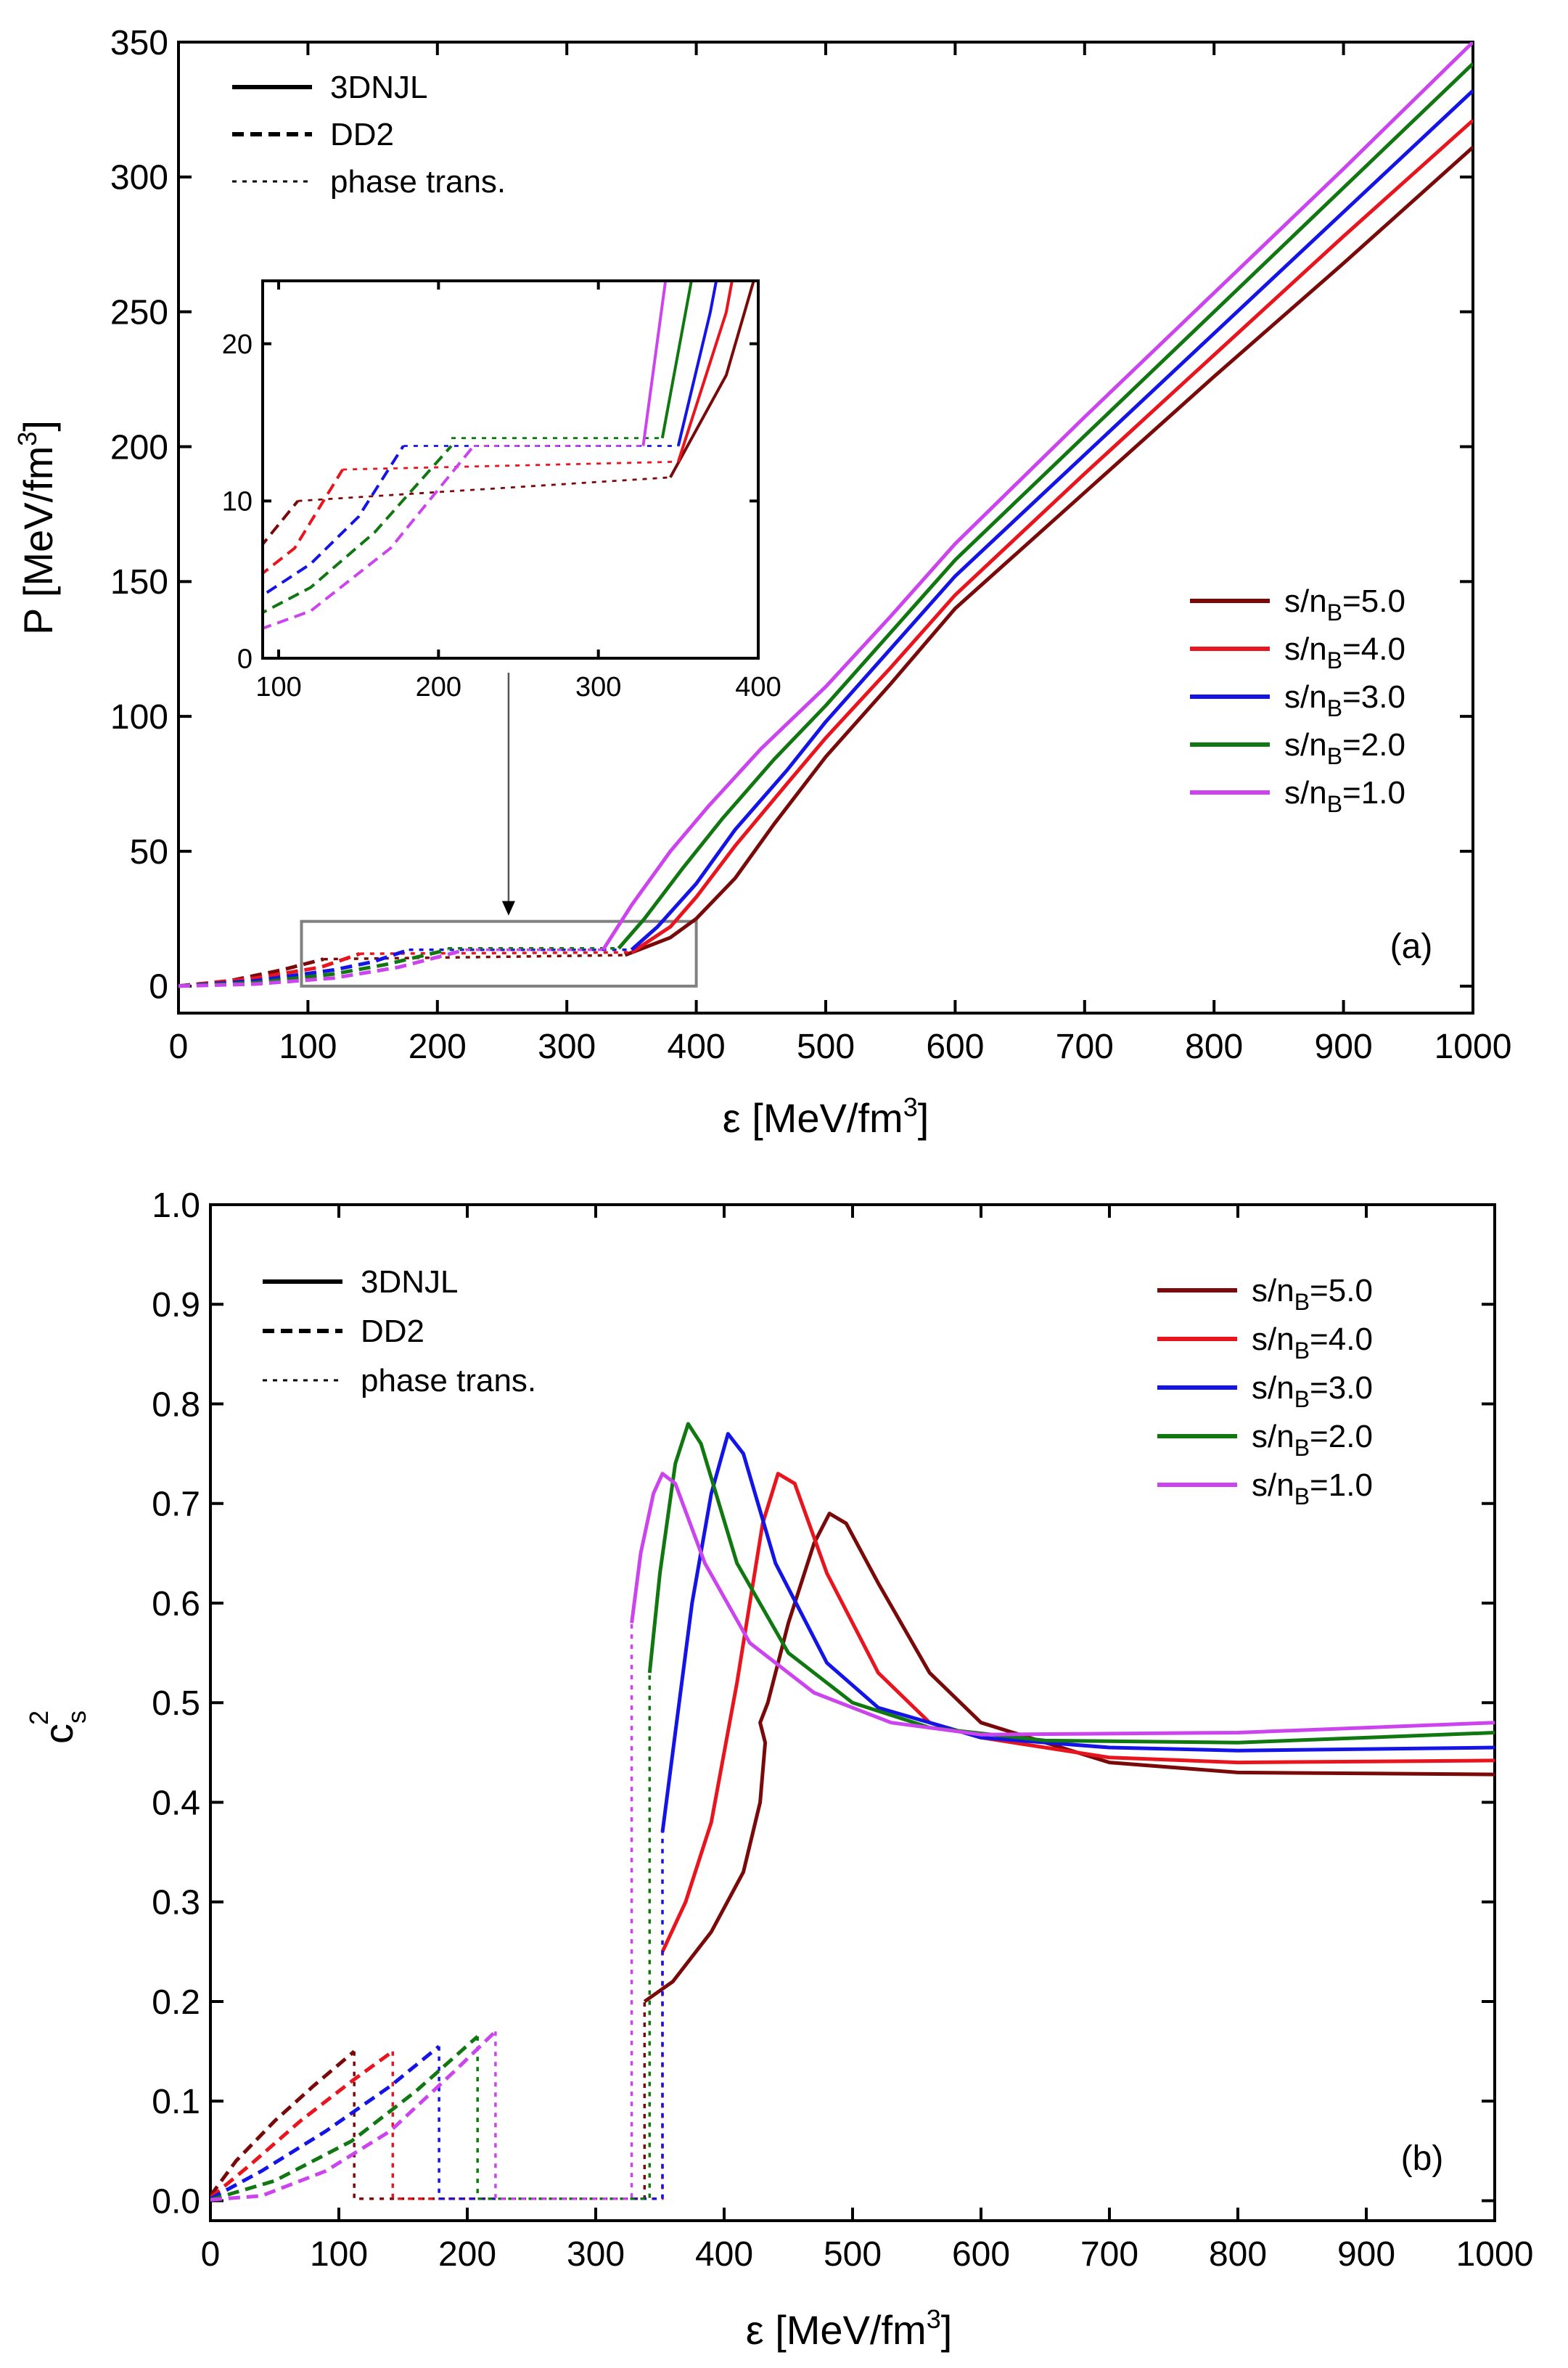 Image resolution: width=1568 pixels, height=2368 pixels. Describe the element at coordinates (596, 2255) in the screenshot. I see `panel-b-x-tick-label: 300` at that location.